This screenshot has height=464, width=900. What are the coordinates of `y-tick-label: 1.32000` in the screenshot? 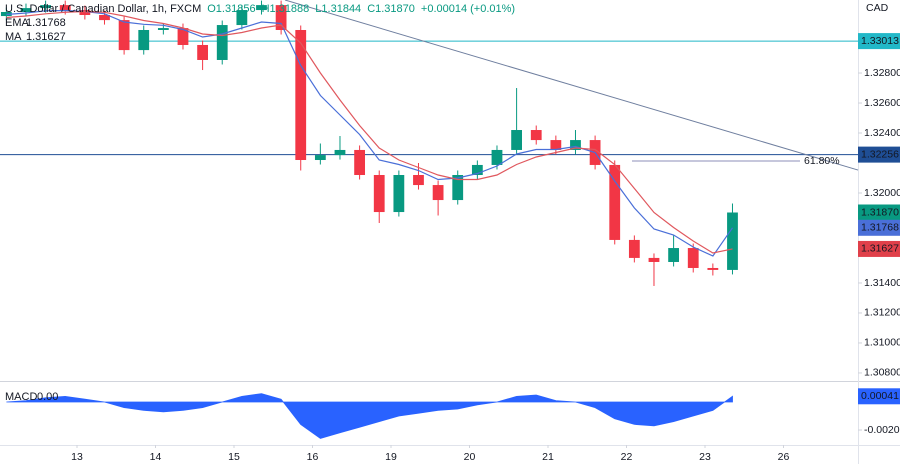 It's located at (882, 193).